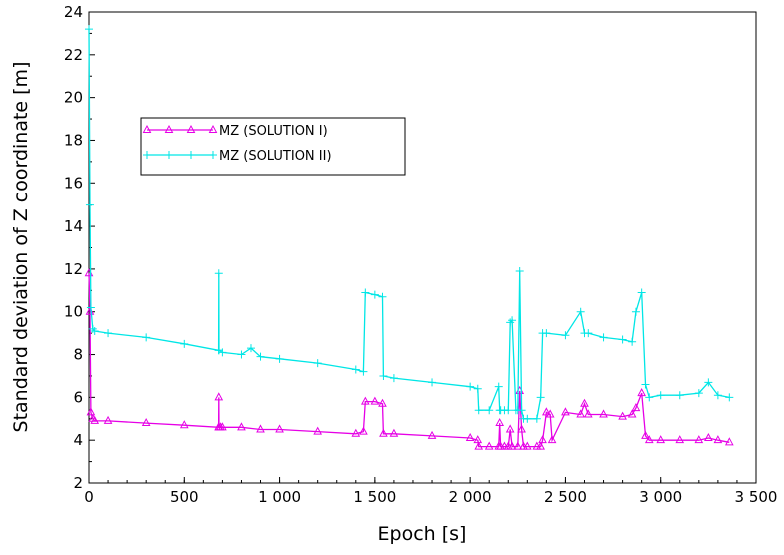  I want to click on x-axis: 0 500 1 000 1 500 2 000 2 500 3 000 3 500, so click(430, 491).